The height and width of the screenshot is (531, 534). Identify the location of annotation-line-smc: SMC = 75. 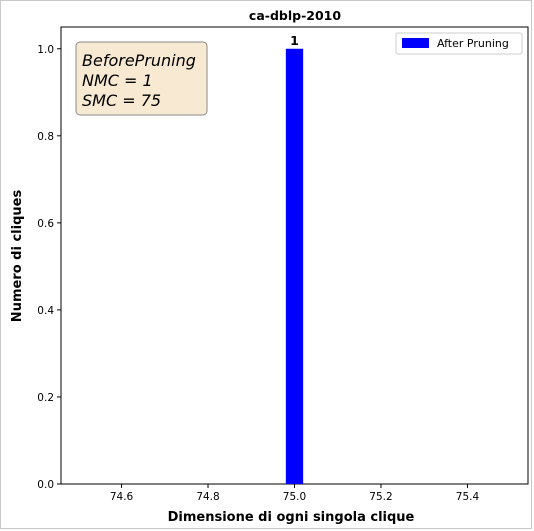
(121, 100).